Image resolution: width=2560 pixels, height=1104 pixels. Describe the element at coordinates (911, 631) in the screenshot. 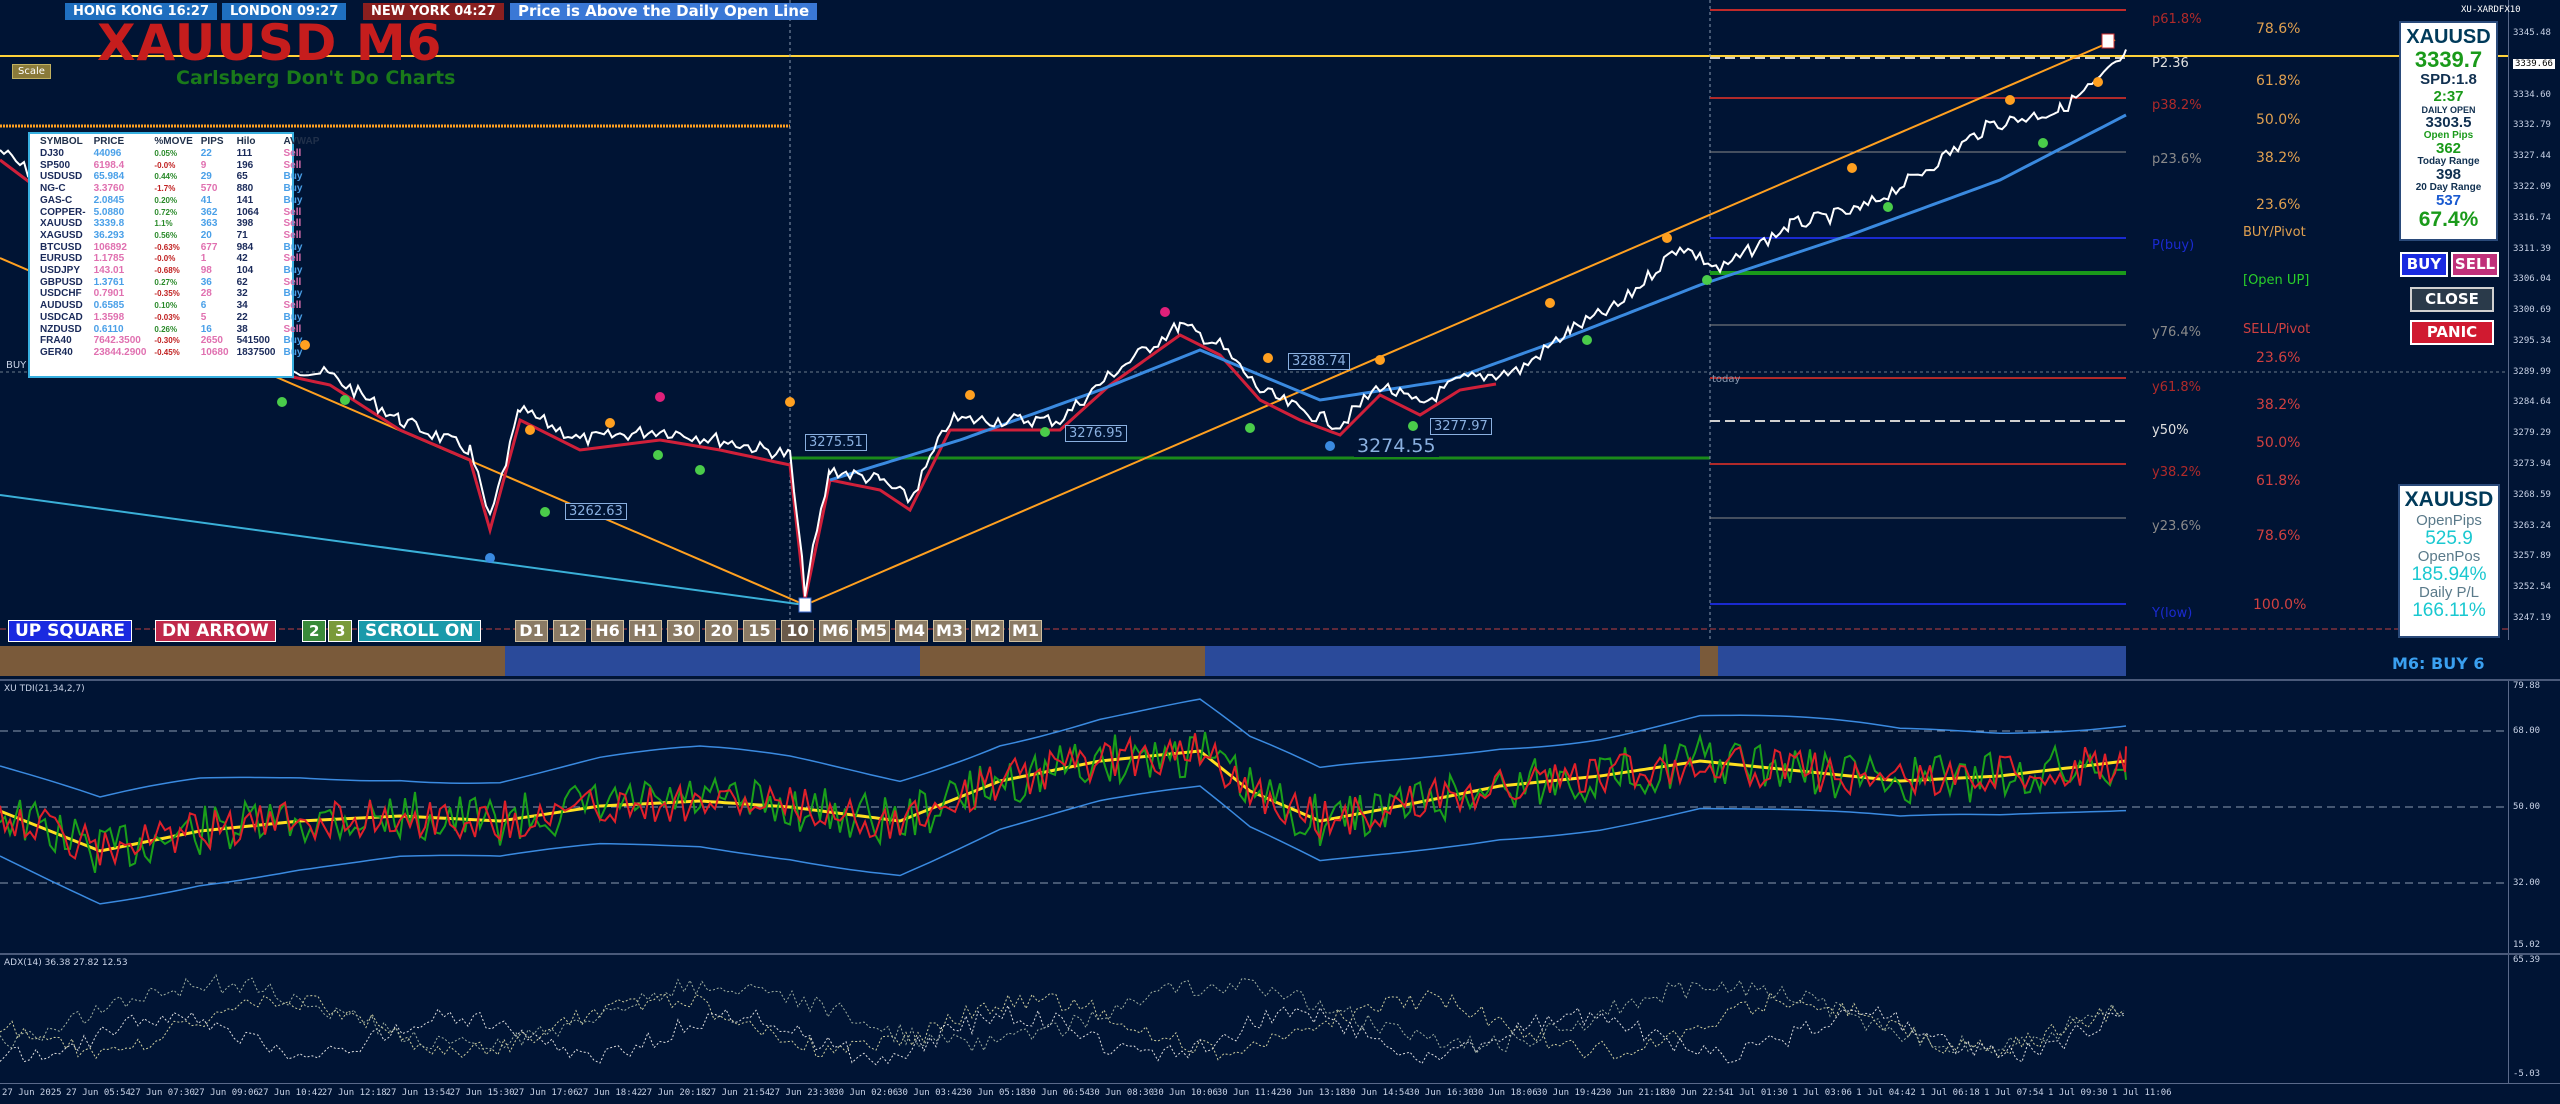

I see `timeframe-m4-button: M4` at that location.